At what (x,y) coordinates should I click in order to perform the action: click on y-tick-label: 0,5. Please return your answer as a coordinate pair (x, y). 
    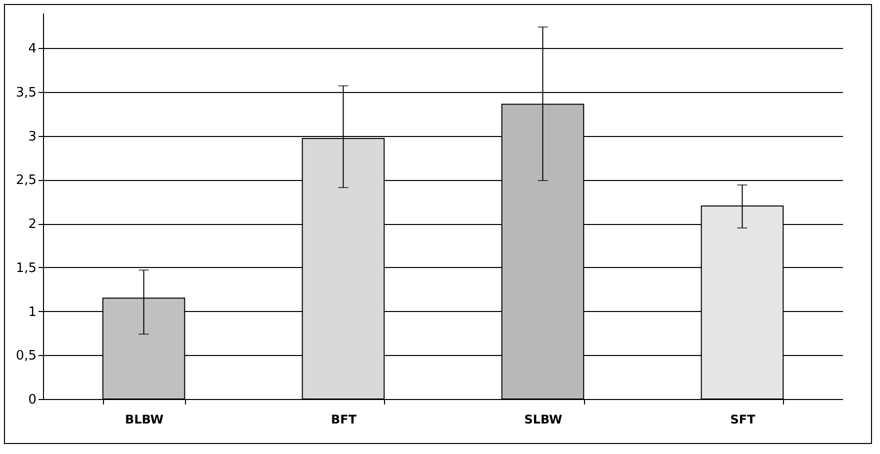
    Looking at the image, I should click on (26, 356).